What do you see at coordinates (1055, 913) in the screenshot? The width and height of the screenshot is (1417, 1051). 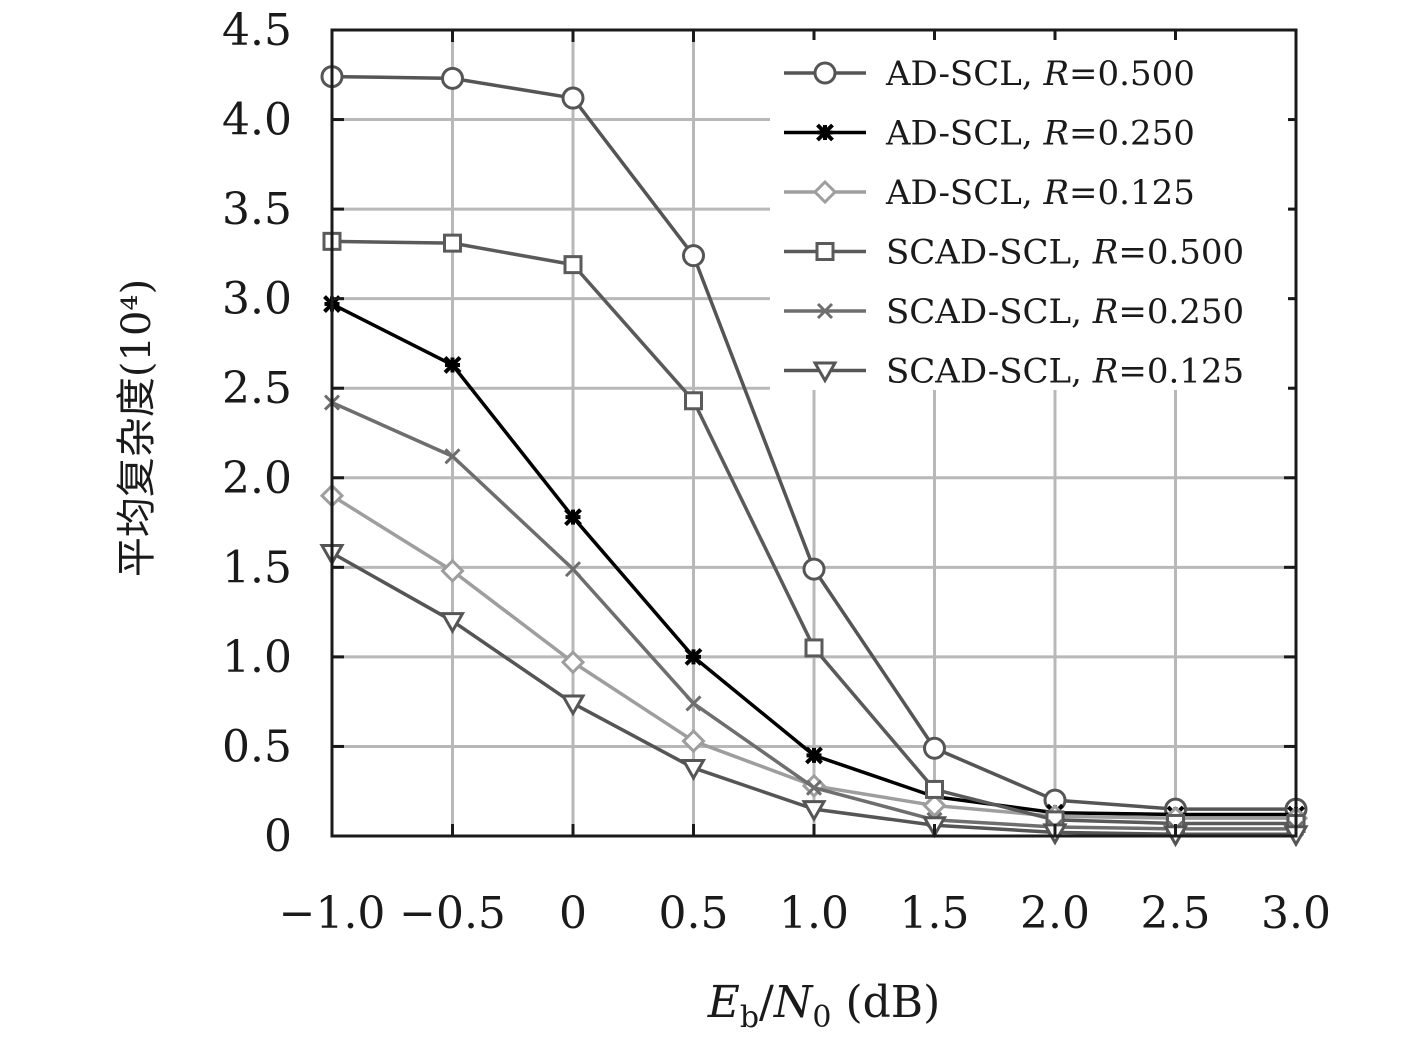 I see `x-tick-label: 2.0` at bounding box center [1055, 913].